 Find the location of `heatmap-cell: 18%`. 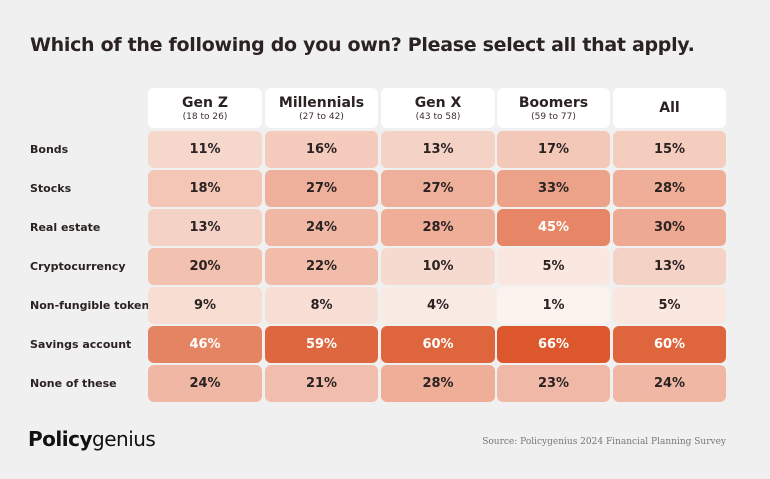

heatmap-cell: 18% is located at coordinates (205, 188).